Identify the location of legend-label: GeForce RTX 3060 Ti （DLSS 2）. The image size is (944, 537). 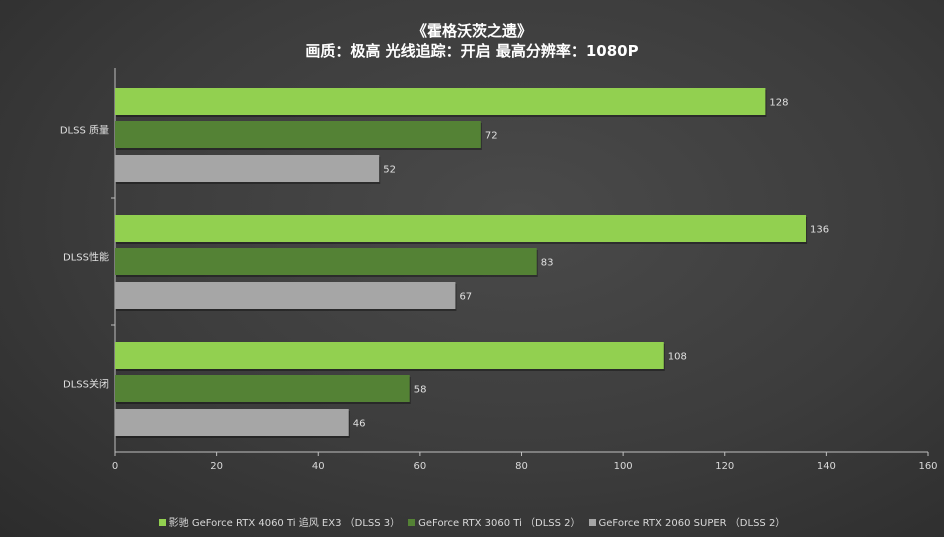
(499, 523).